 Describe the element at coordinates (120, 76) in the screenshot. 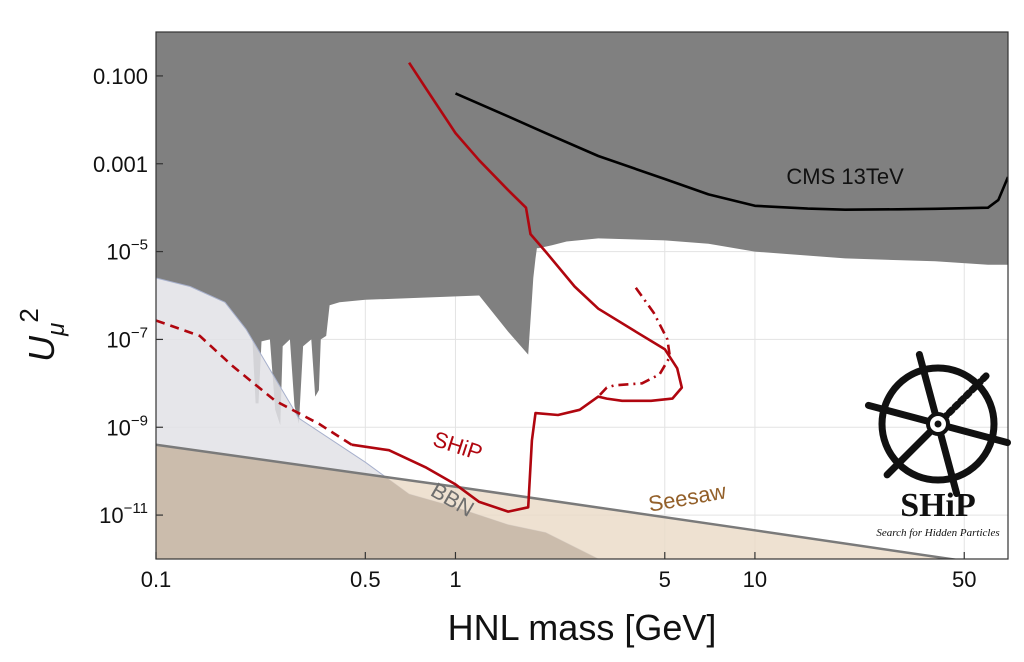

I see `y-tick-label: 0.100` at that location.